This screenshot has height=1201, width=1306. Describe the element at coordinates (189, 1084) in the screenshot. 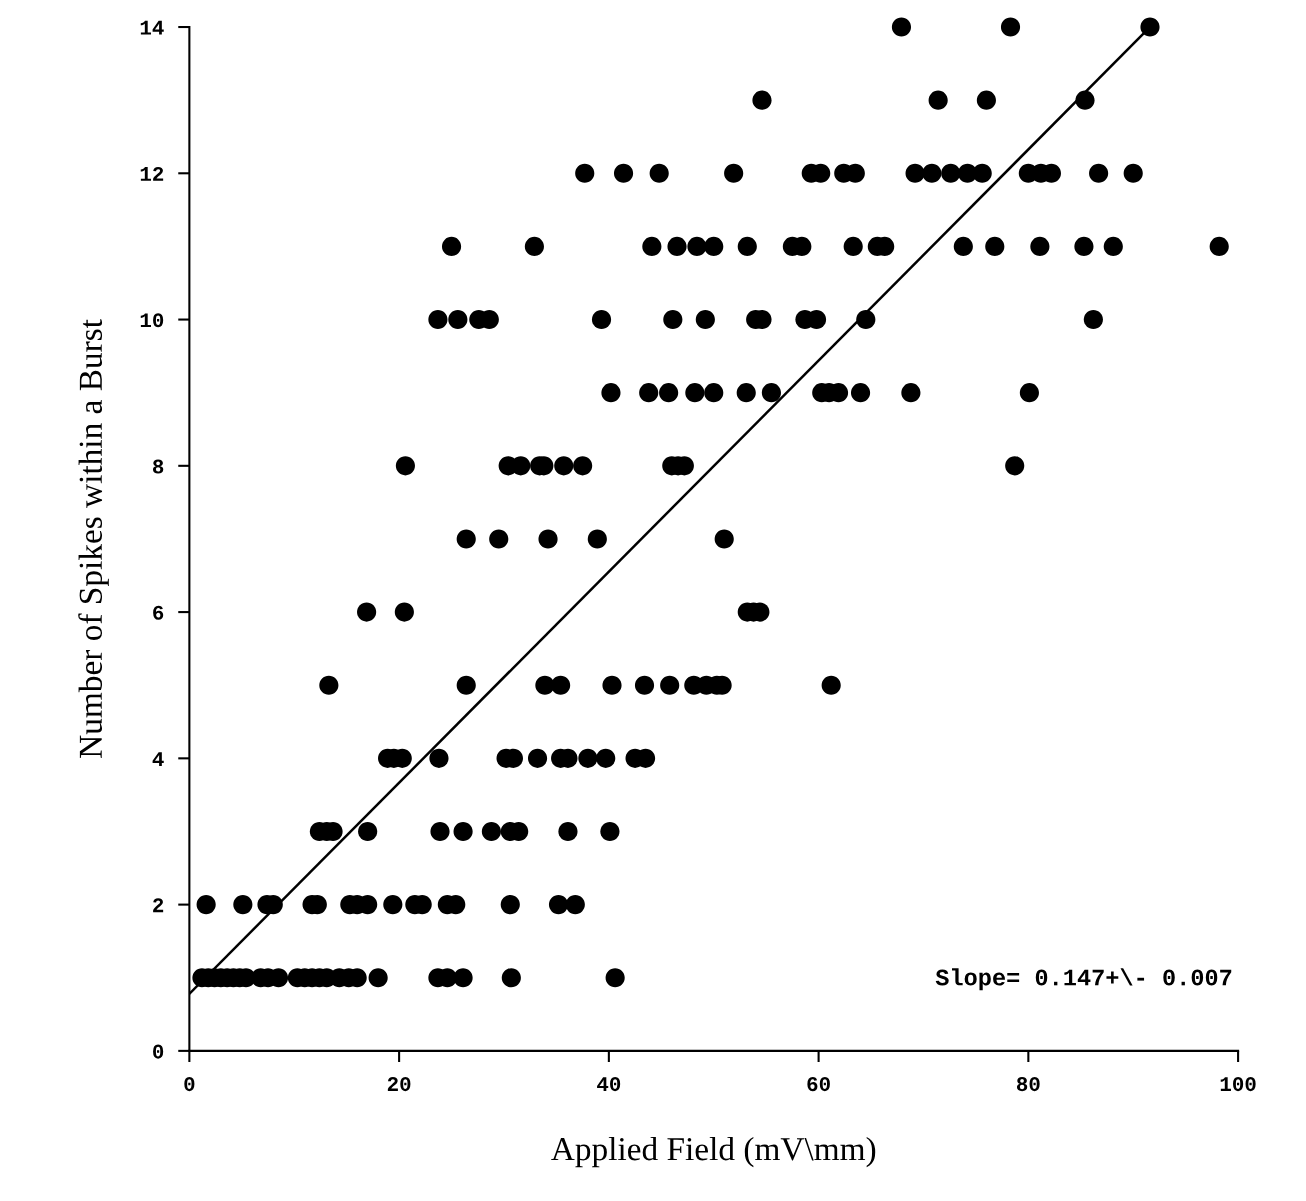

I see `x-tick-label: 0` at that location.